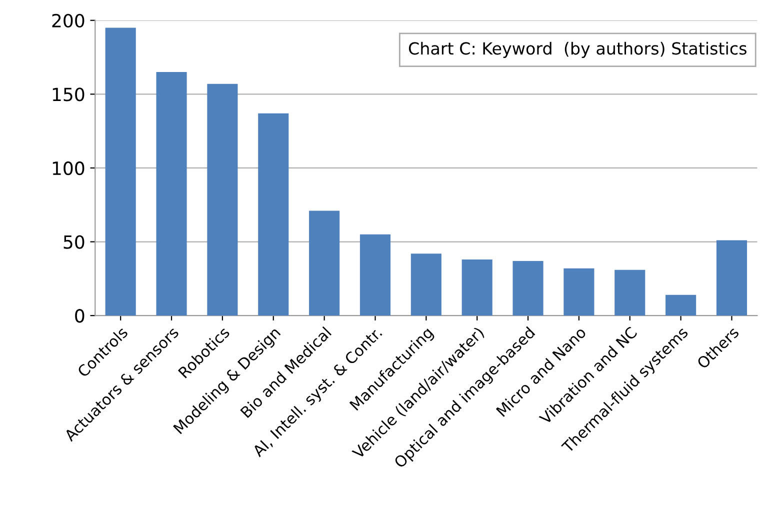  Describe the element at coordinates (68, 21) in the screenshot. I see `y-tick-label: 200` at that location.